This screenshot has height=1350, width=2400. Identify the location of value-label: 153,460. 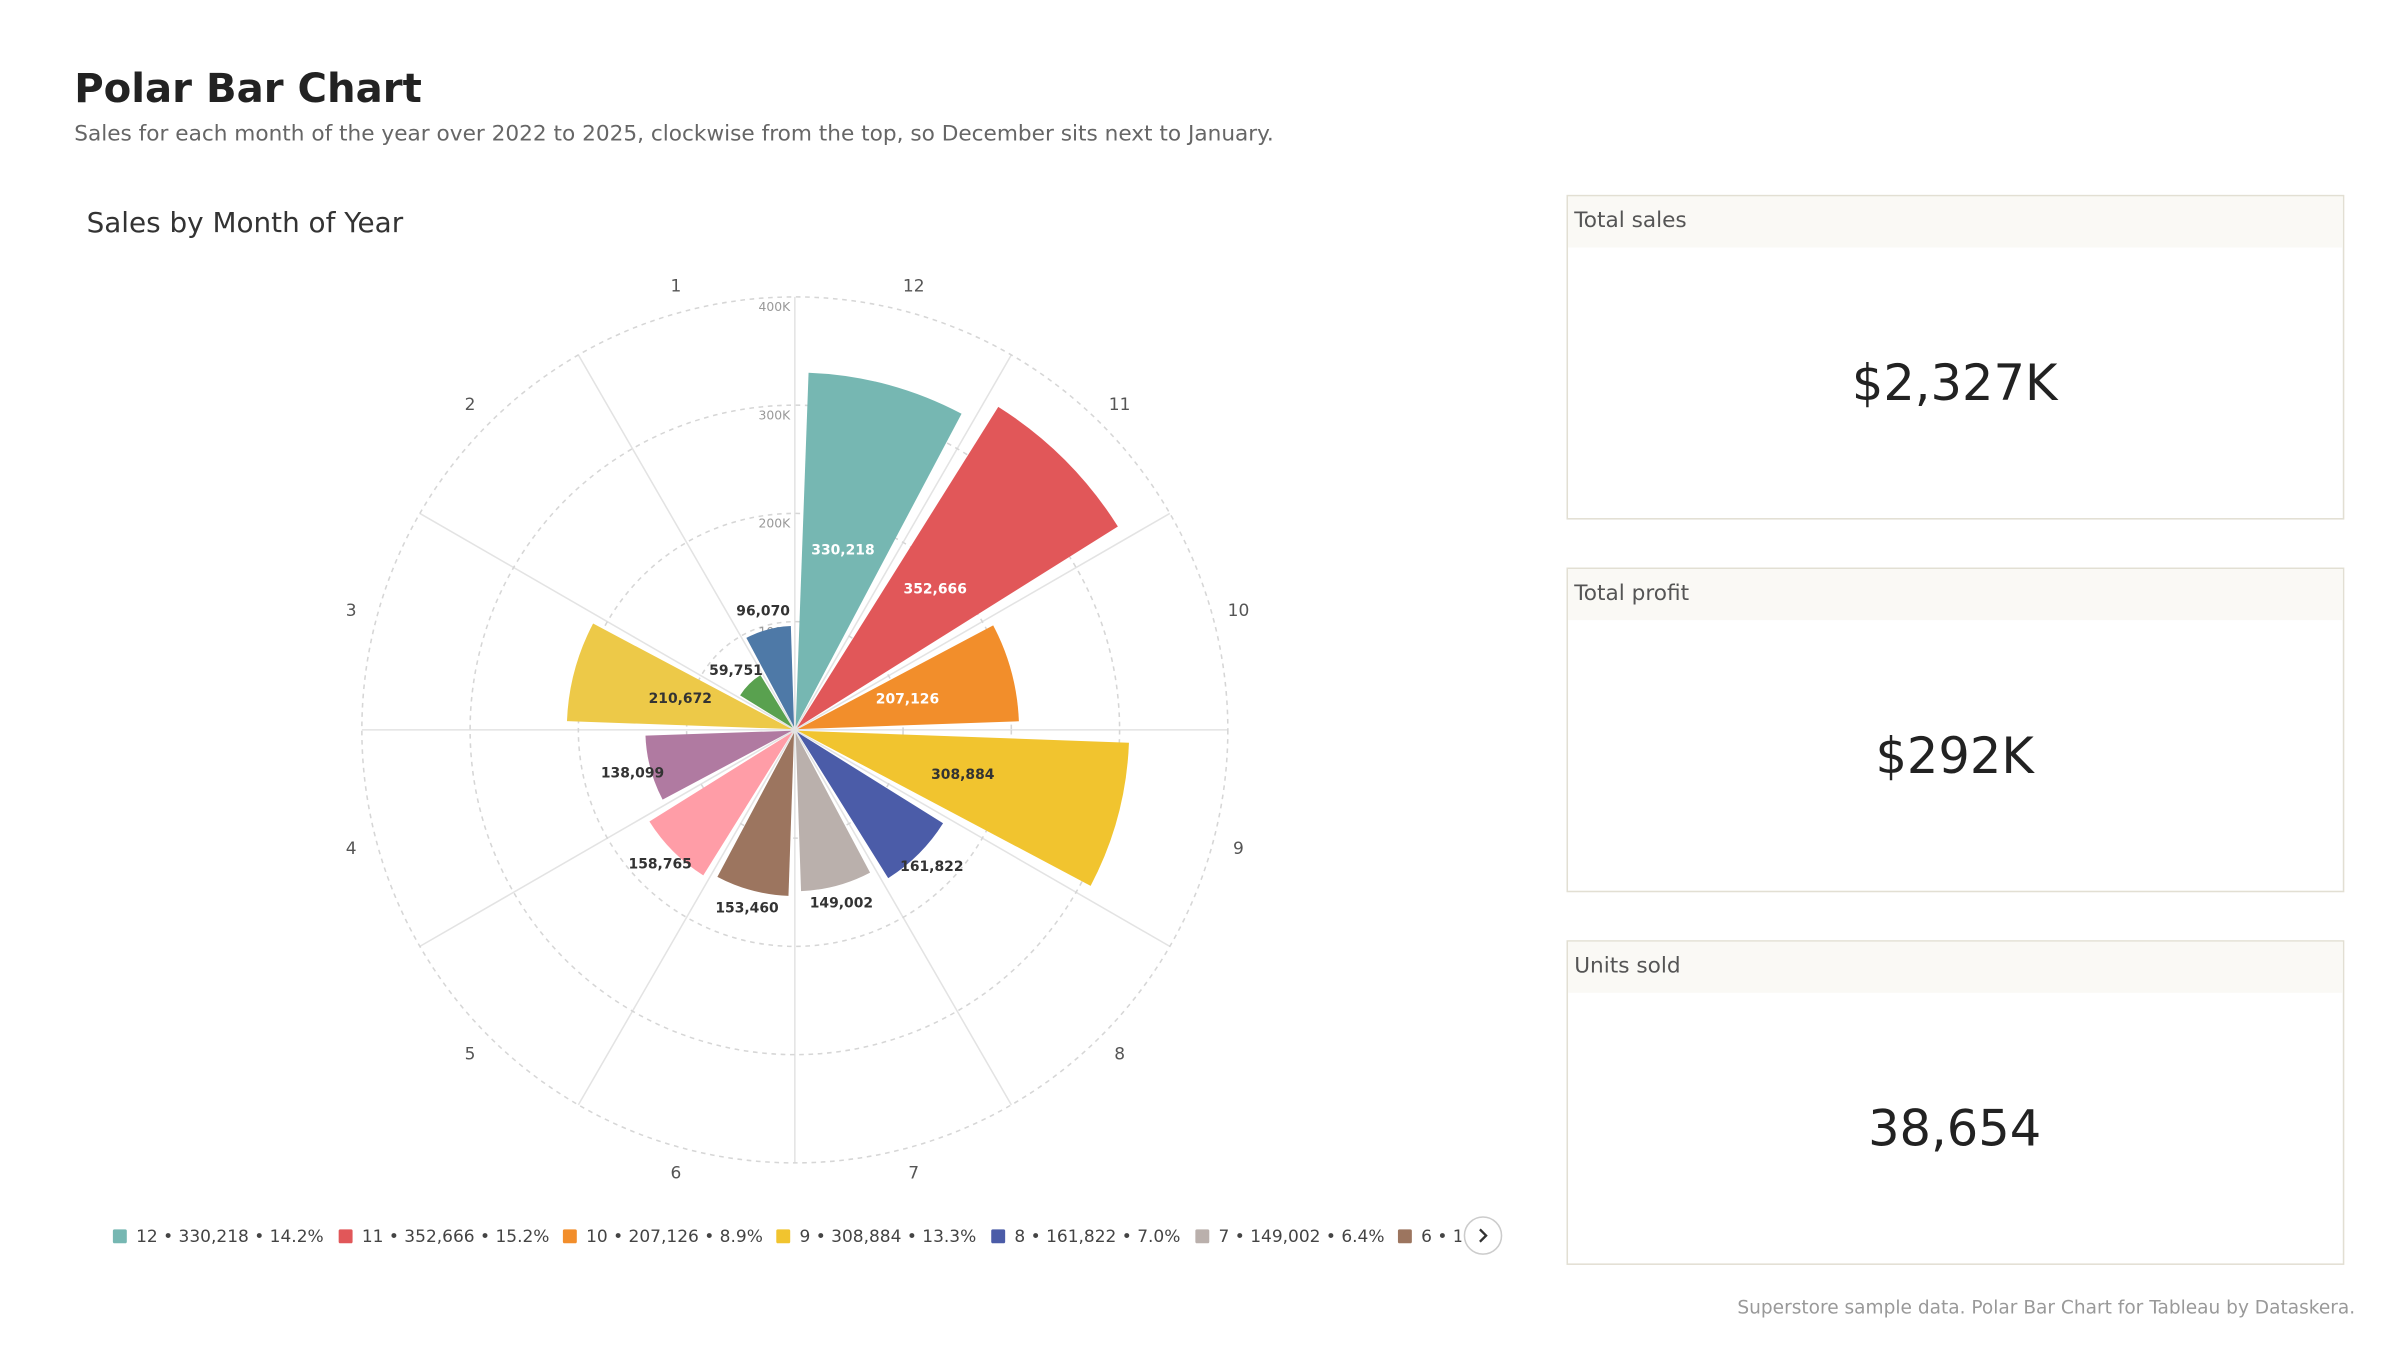
(747, 908).